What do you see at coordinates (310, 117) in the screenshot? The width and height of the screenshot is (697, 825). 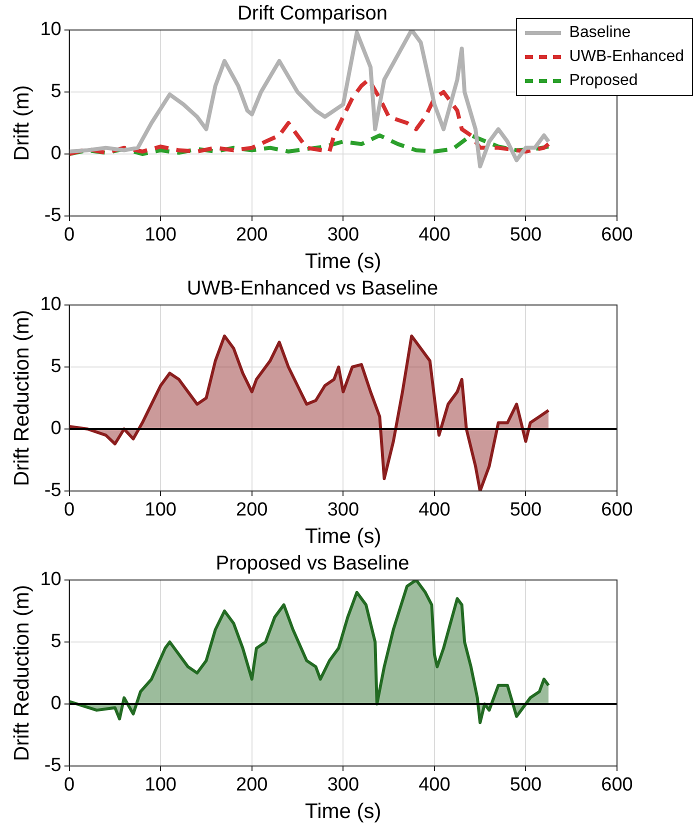 I see `line-series` at bounding box center [310, 117].